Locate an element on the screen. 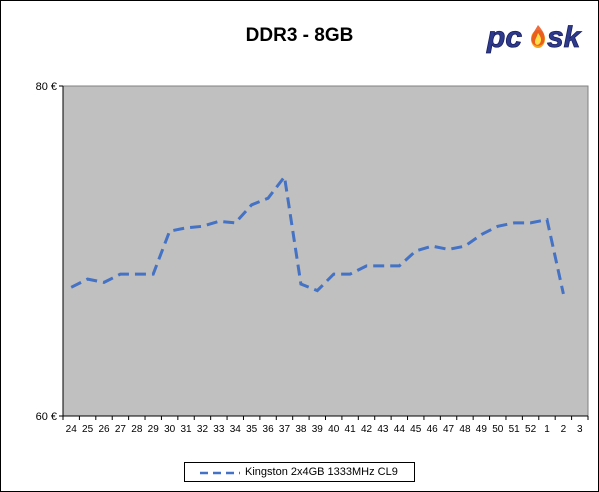 This screenshot has height=492, width=599. x-tick-label: 48 is located at coordinates (465, 429).